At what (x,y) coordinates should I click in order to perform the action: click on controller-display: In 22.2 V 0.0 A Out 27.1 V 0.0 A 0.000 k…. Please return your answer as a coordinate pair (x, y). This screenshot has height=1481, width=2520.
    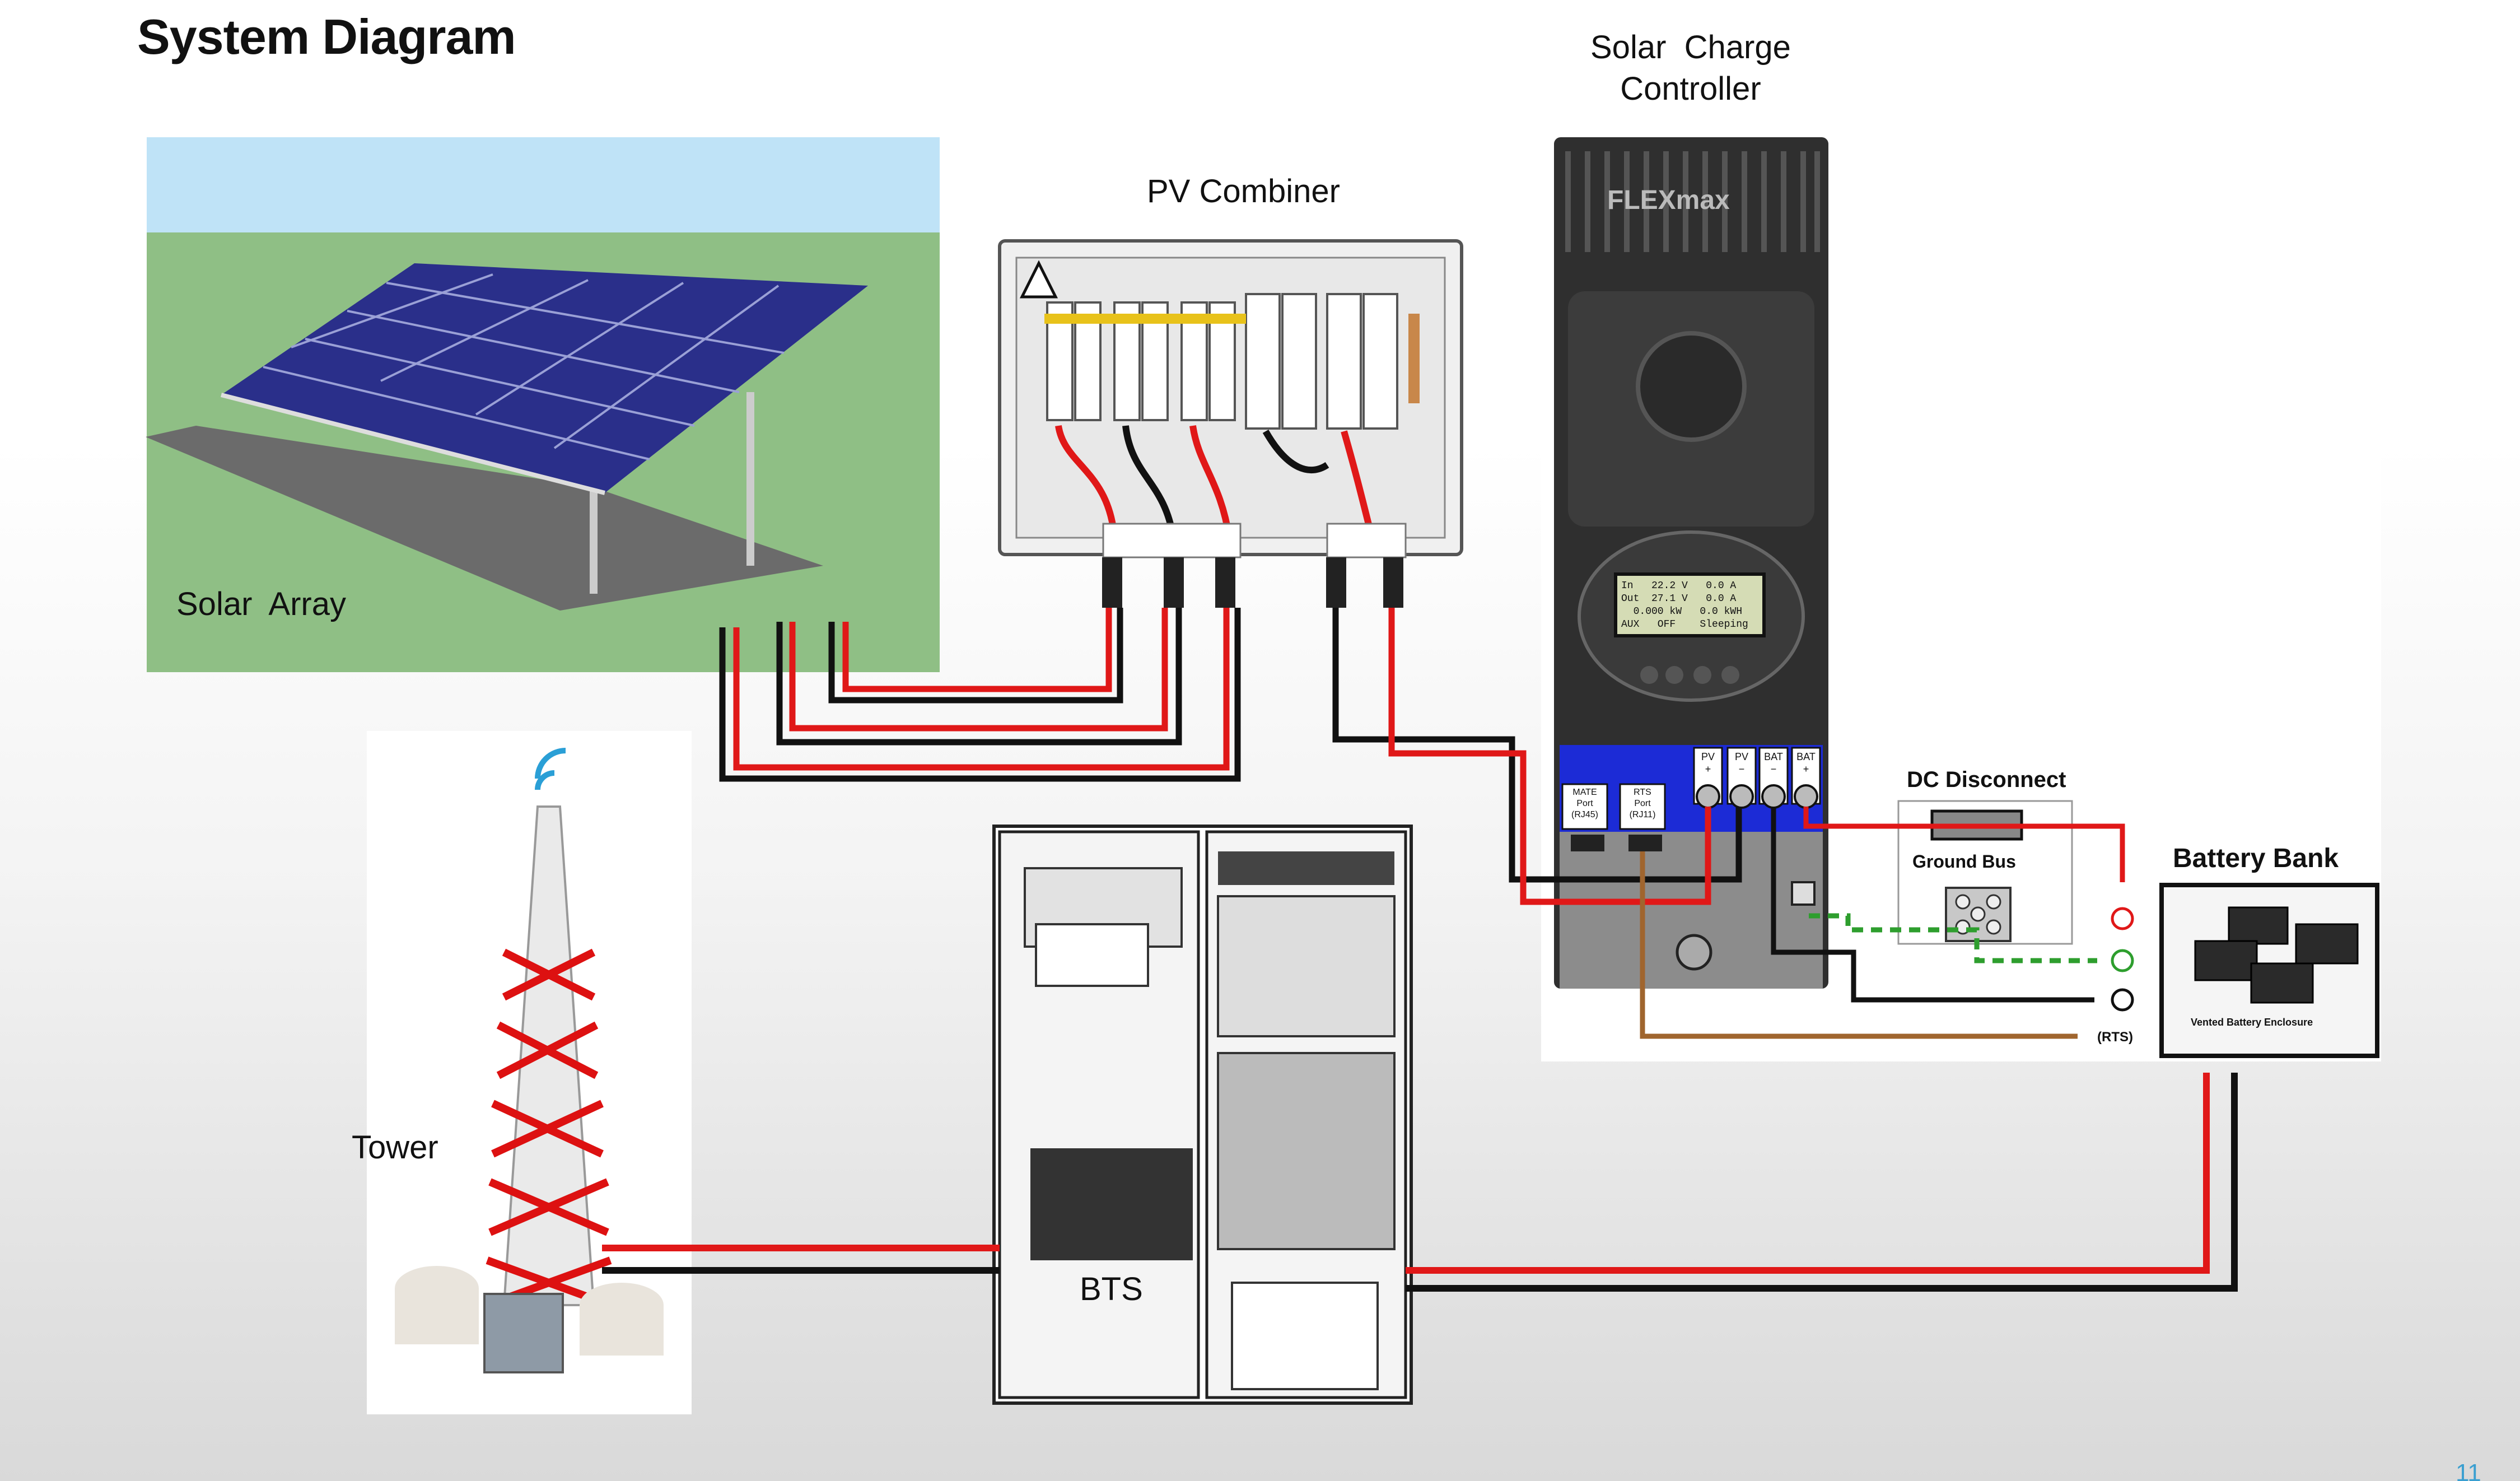
    Looking at the image, I should click on (1685, 606).